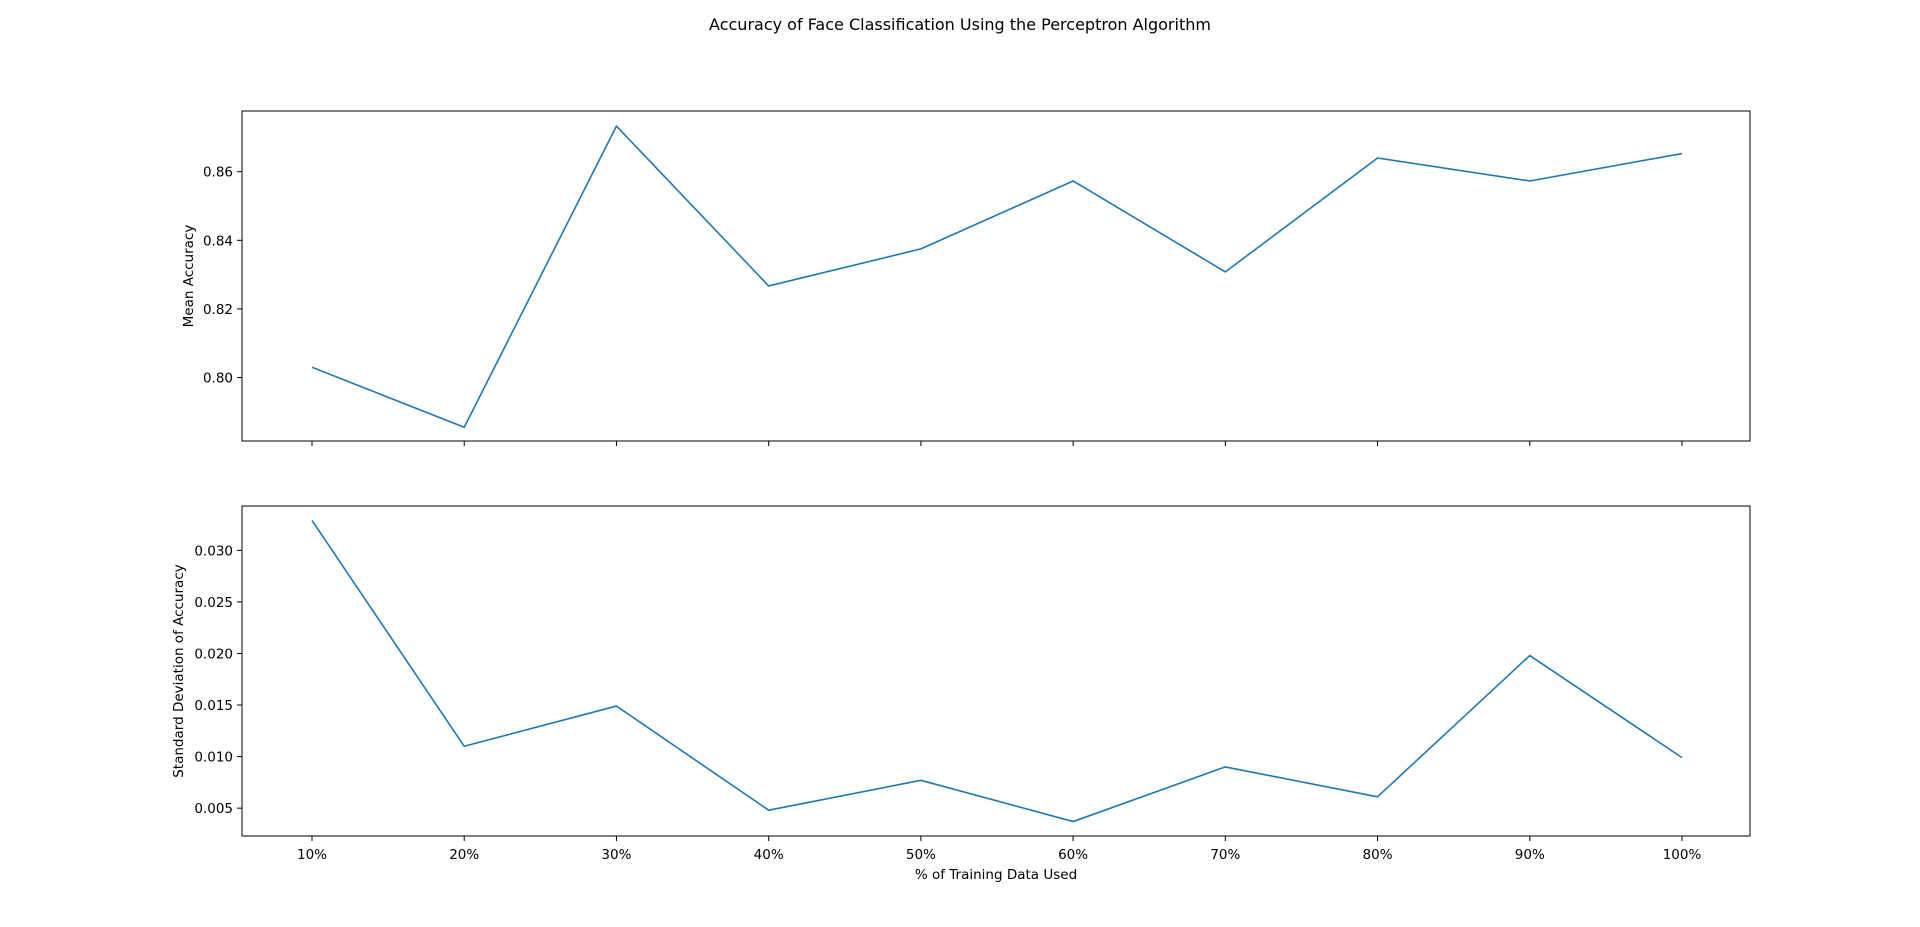  I want to click on mean-y-tick-label: 0.84, so click(218, 241).